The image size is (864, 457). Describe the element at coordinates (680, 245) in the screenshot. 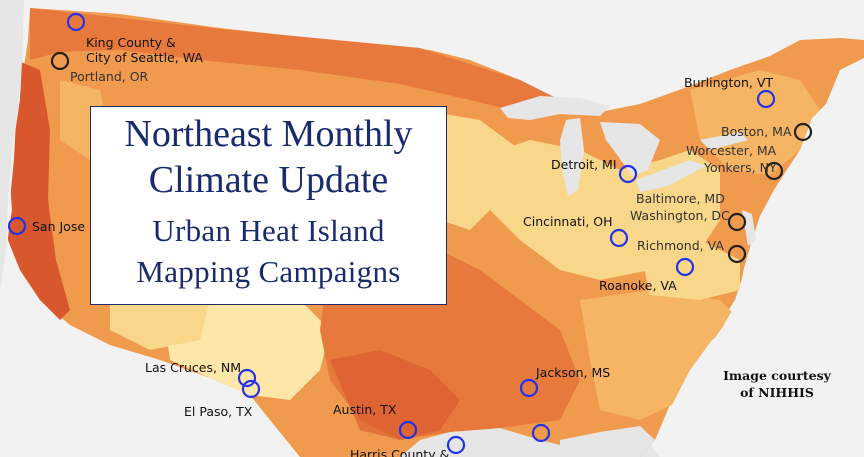

I see `label-richmond: Richmond, VA` at that location.